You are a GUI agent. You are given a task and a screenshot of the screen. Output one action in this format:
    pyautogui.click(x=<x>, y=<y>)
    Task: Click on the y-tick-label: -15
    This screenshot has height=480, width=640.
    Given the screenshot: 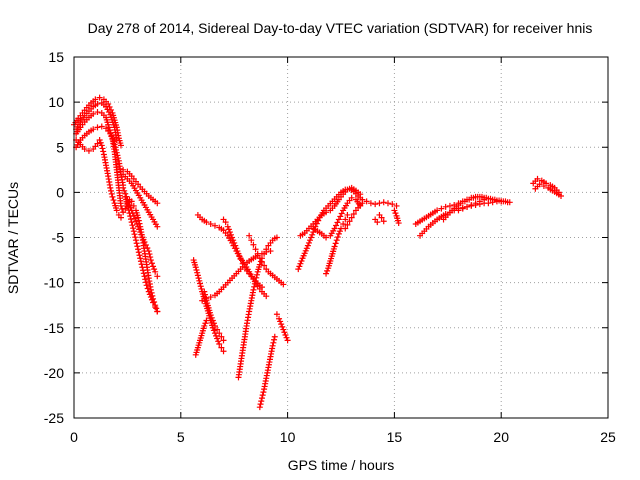 What is the action you would take?
    pyautogui.click(x=54, y=328)
    